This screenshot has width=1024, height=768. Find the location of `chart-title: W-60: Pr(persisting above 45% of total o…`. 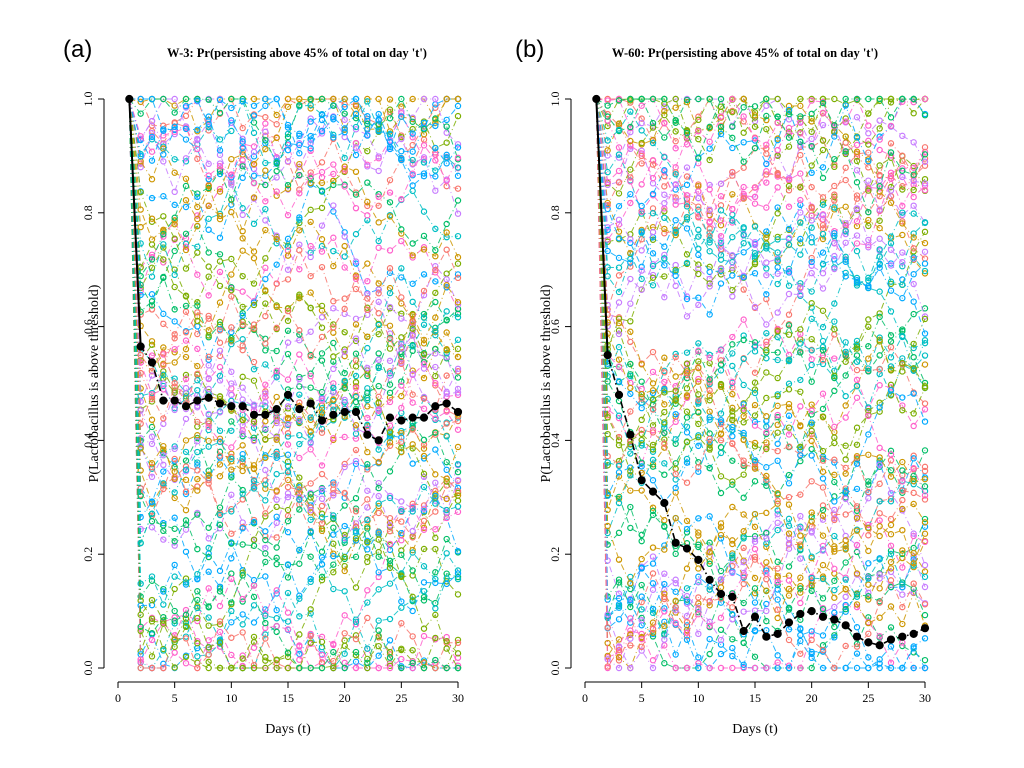

chart-title: W-60: Pr(persisting above 45% of total o… is located at coordinates (745, 53).